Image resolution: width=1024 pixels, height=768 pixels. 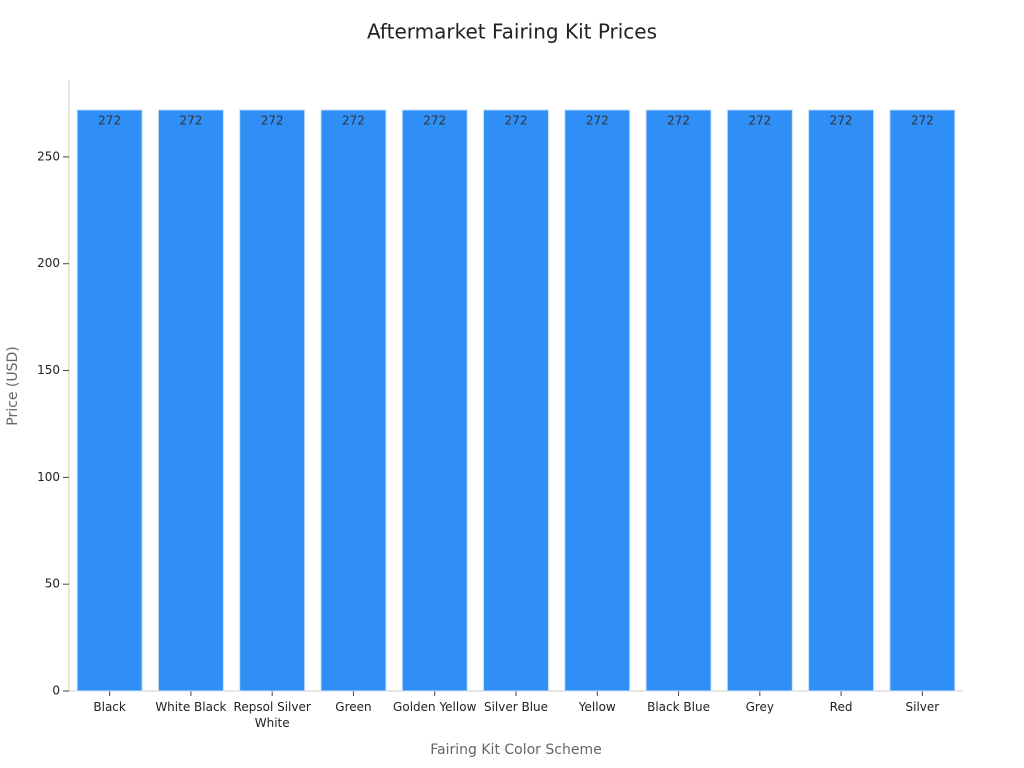 I want to click on x-tick-label: Grey, so click(x=760, y=707).